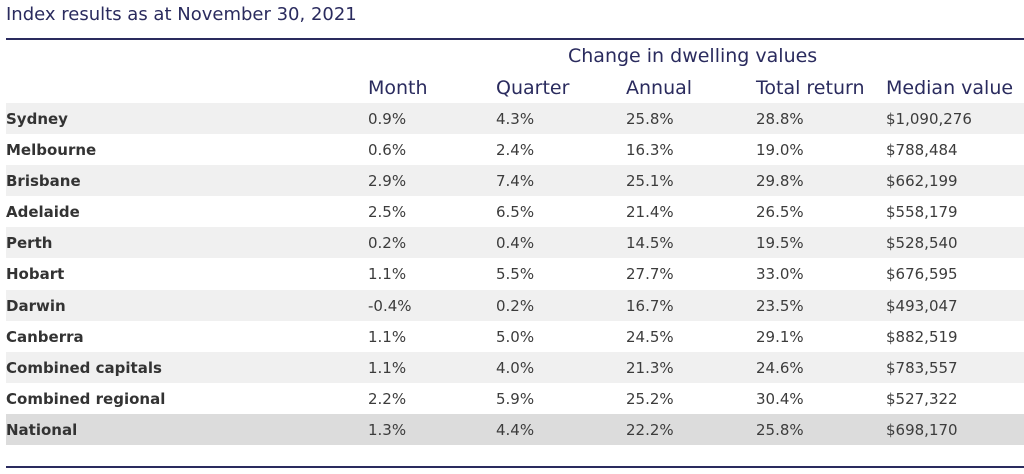 Image resolution: width=1024 pixels, height=474 pixels. I want to click on table-row: Darwin -0.4% 0.2% 16.7% 23.5% $493,047, so click(515, 305).